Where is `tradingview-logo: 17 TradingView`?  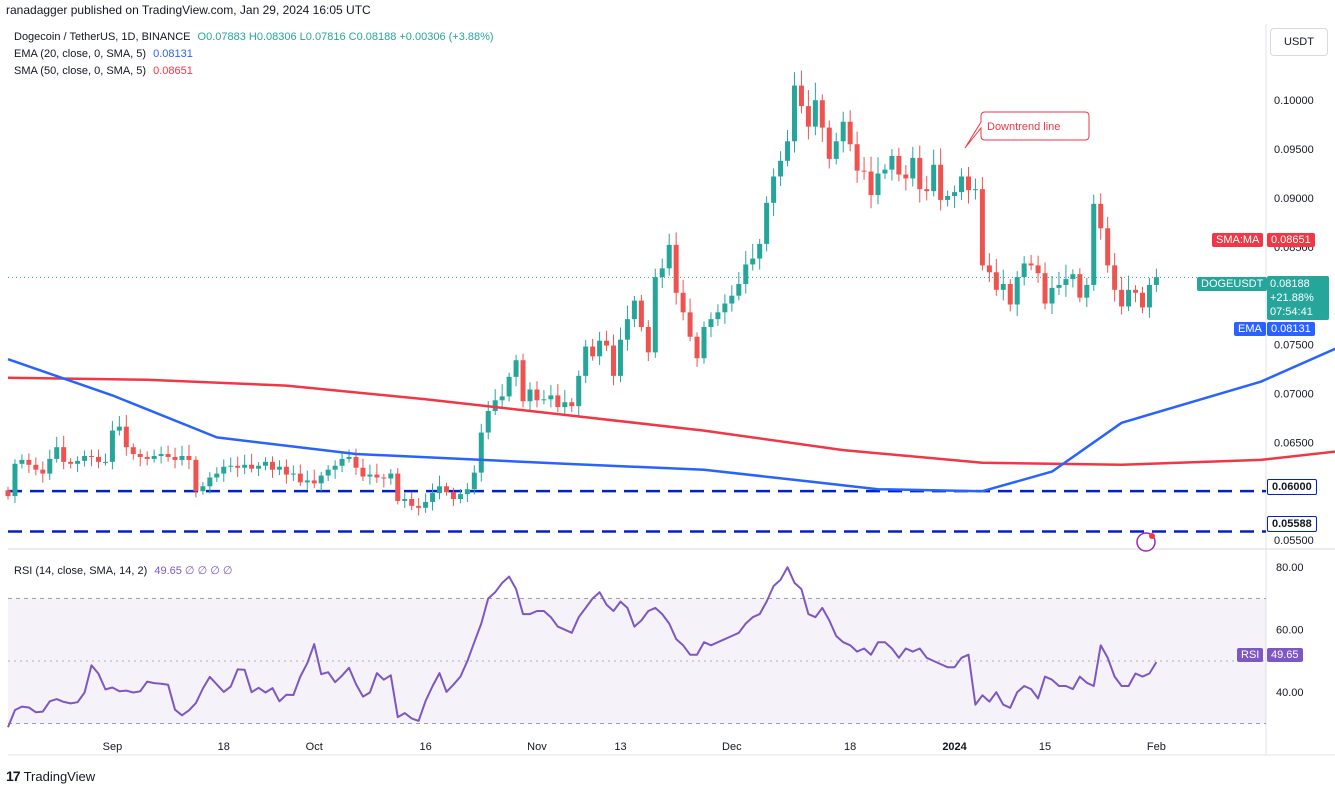 tradingview-logo: 17 TradingView is located at coordinates (50, 776).